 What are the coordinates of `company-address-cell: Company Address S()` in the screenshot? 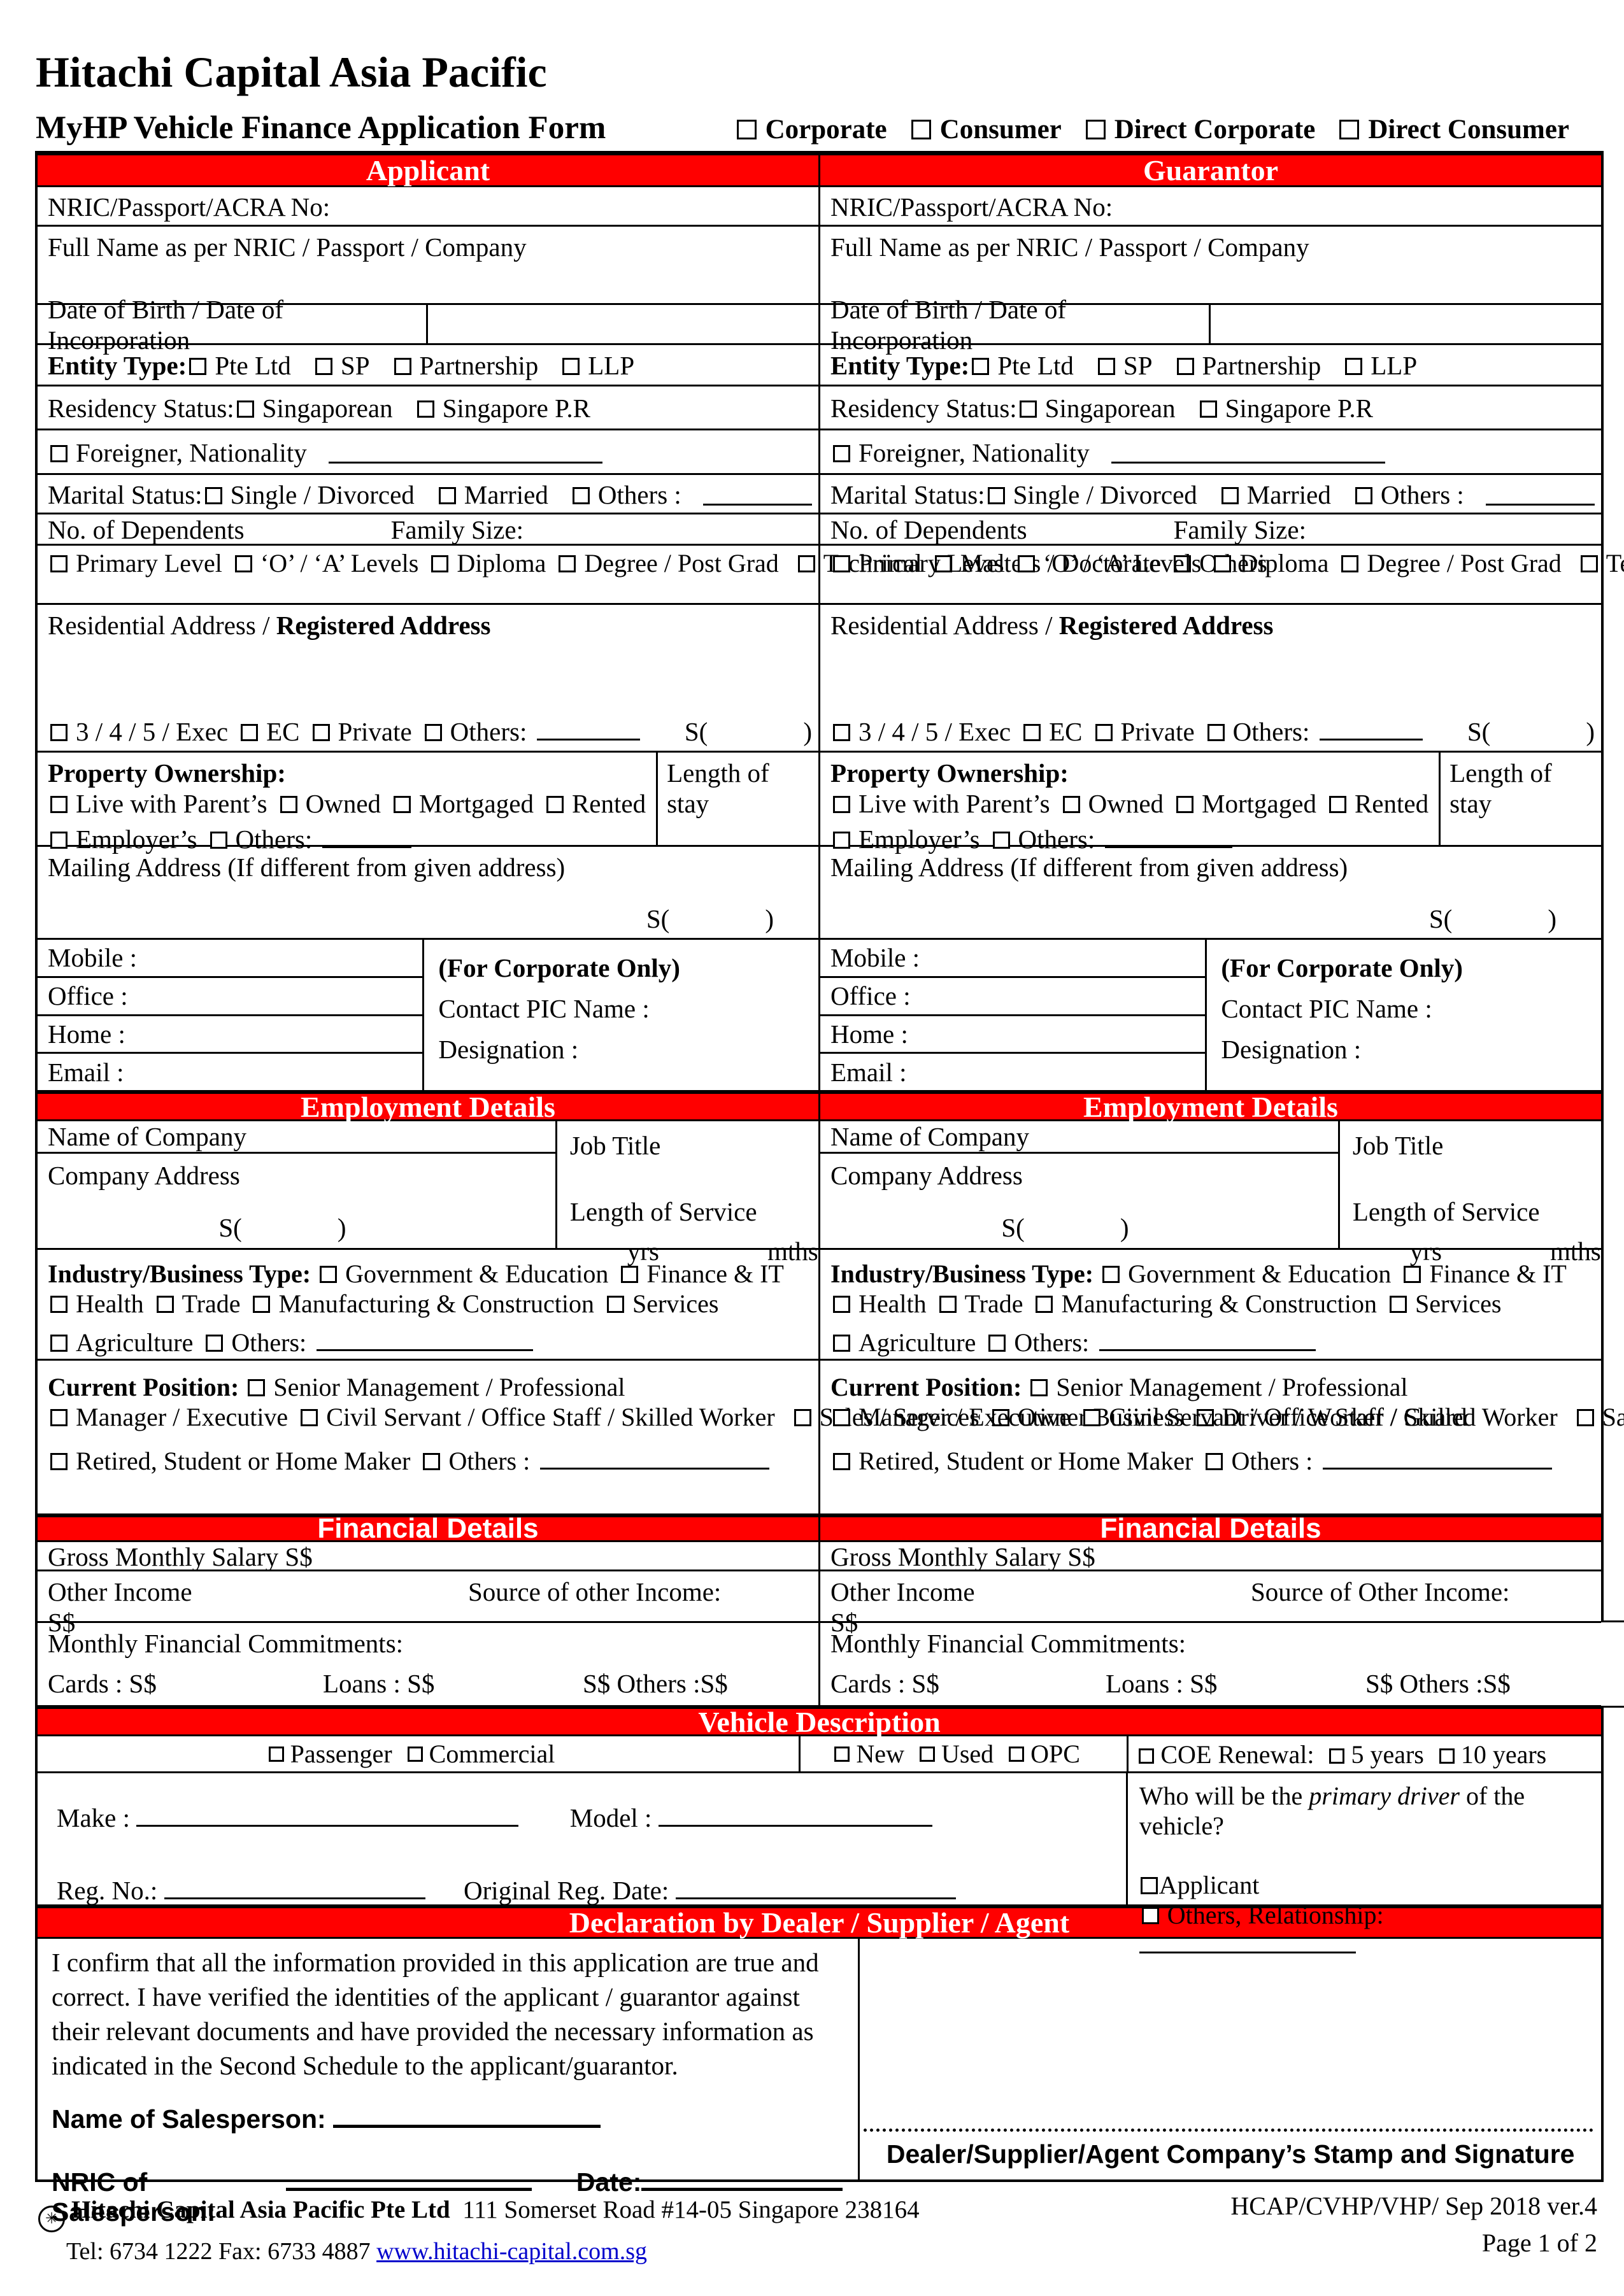 It's located at (1079, 1201).